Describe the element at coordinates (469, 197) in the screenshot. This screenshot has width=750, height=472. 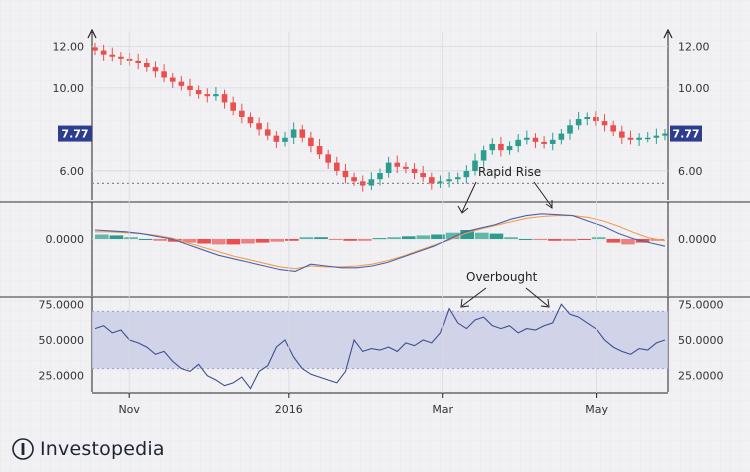
I see `rapid-rise-arrow-left` at that location.